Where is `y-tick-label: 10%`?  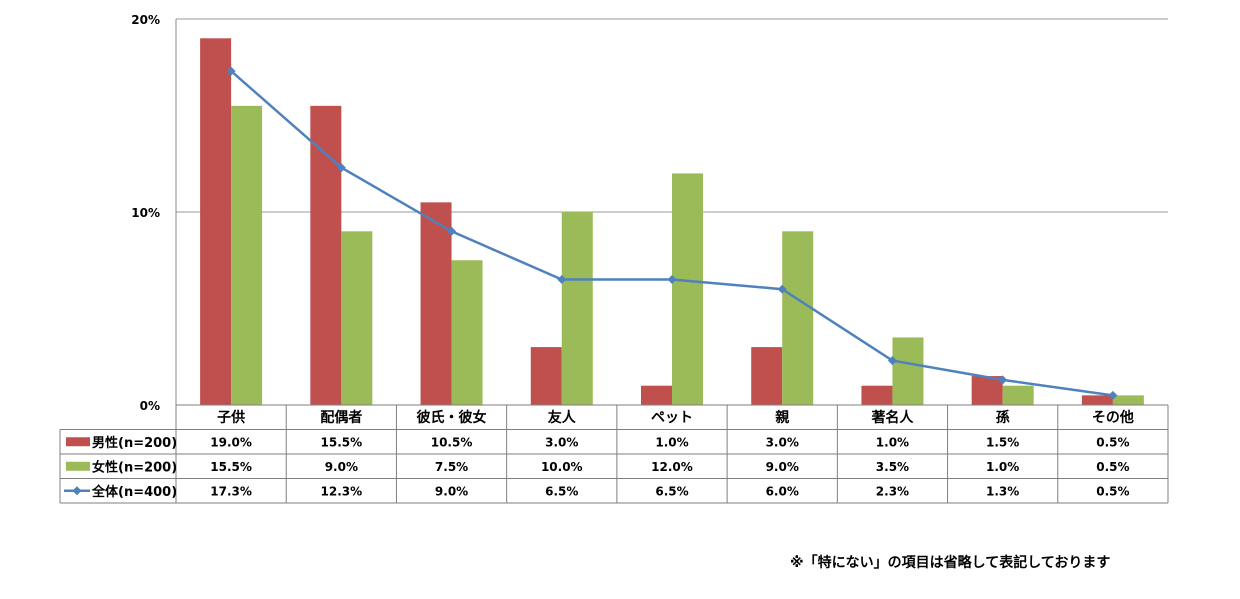 y-tick-label: 10% is located at coordinates (145, 213).